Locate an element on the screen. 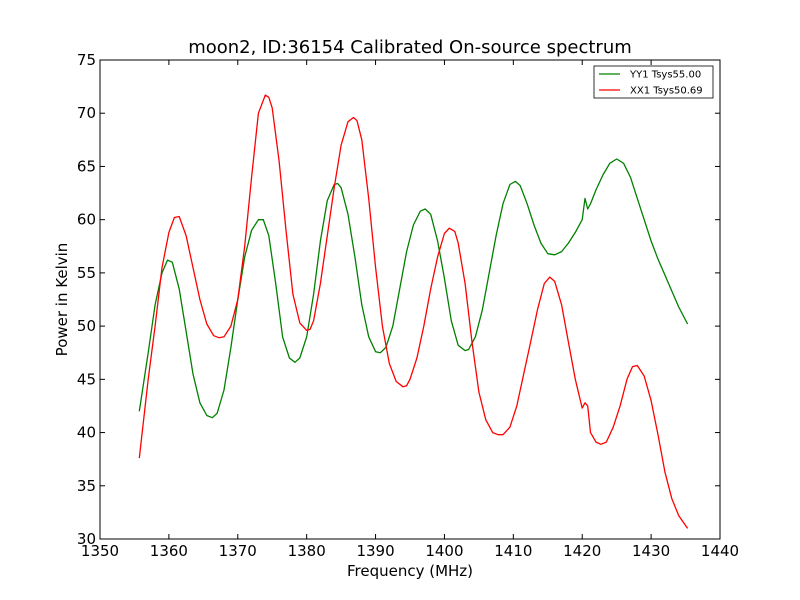 The height and width of the screenshot is (600, 800). x-tick-label: 1410 is located at coordinates (513, 551).